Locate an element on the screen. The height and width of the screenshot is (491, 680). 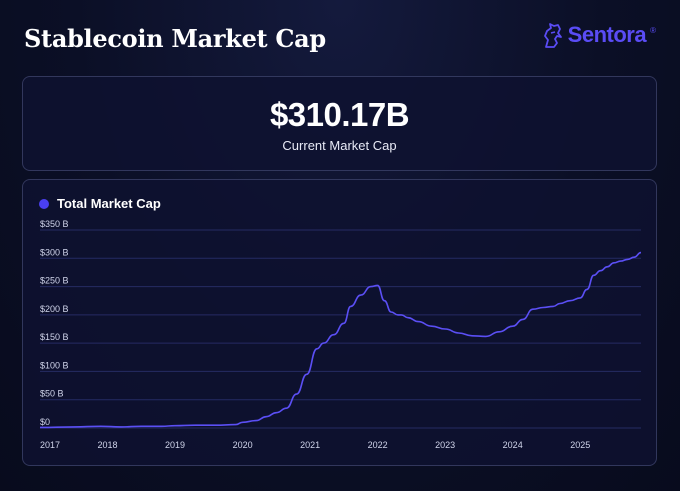
x-tick-label: 2018 is located at coordinates (108, 445).